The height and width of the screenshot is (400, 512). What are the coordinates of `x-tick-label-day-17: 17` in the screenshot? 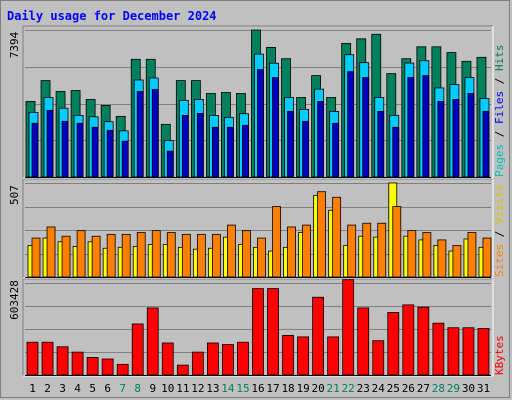 It's located at (272, 388).